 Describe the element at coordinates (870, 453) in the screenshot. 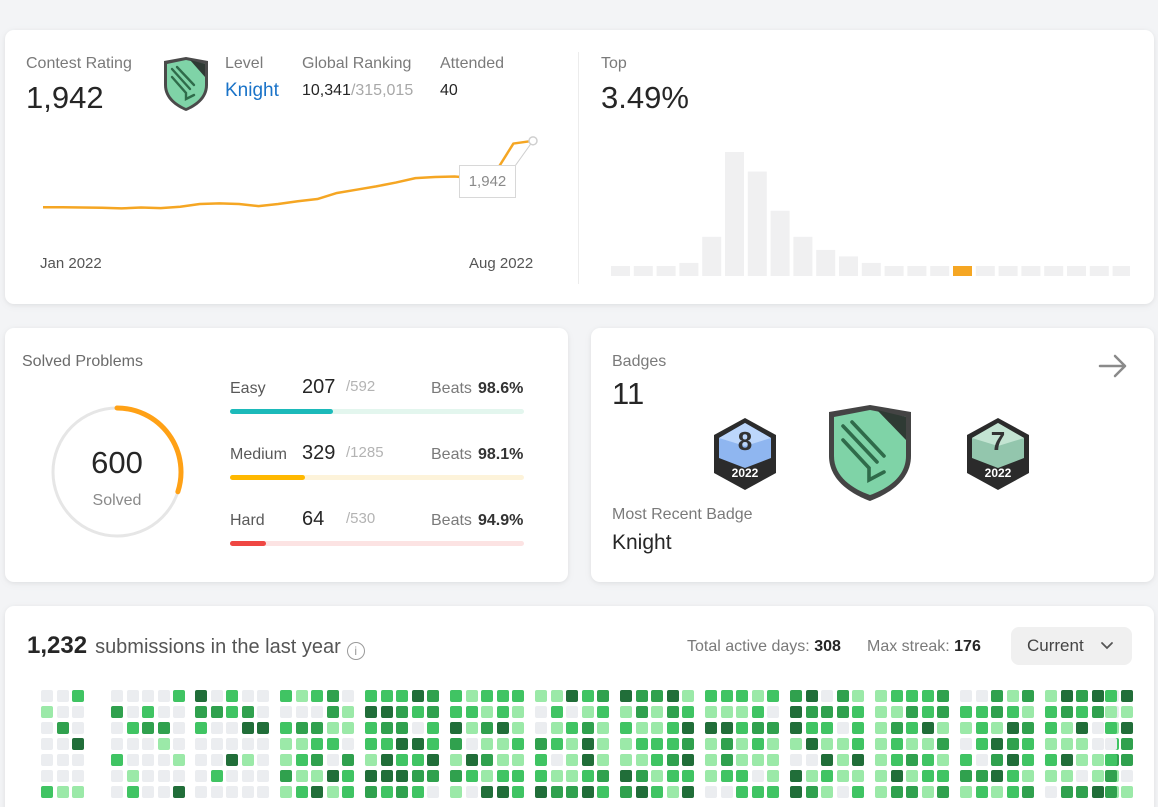

I see `knight-badge-large-icon` at that location.